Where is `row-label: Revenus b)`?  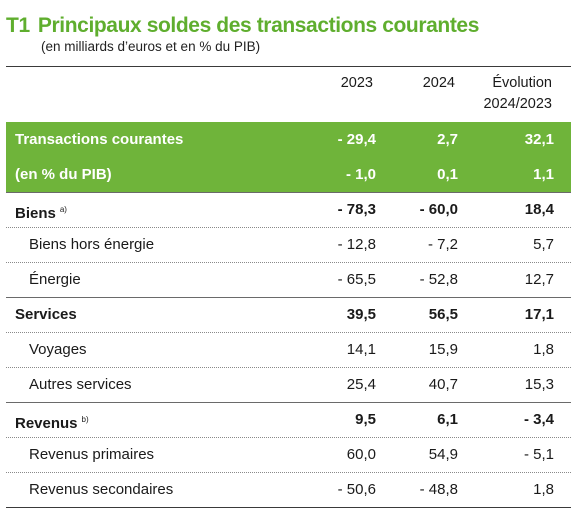 row-label: Revenus b) is located at coordinates (52, 419).